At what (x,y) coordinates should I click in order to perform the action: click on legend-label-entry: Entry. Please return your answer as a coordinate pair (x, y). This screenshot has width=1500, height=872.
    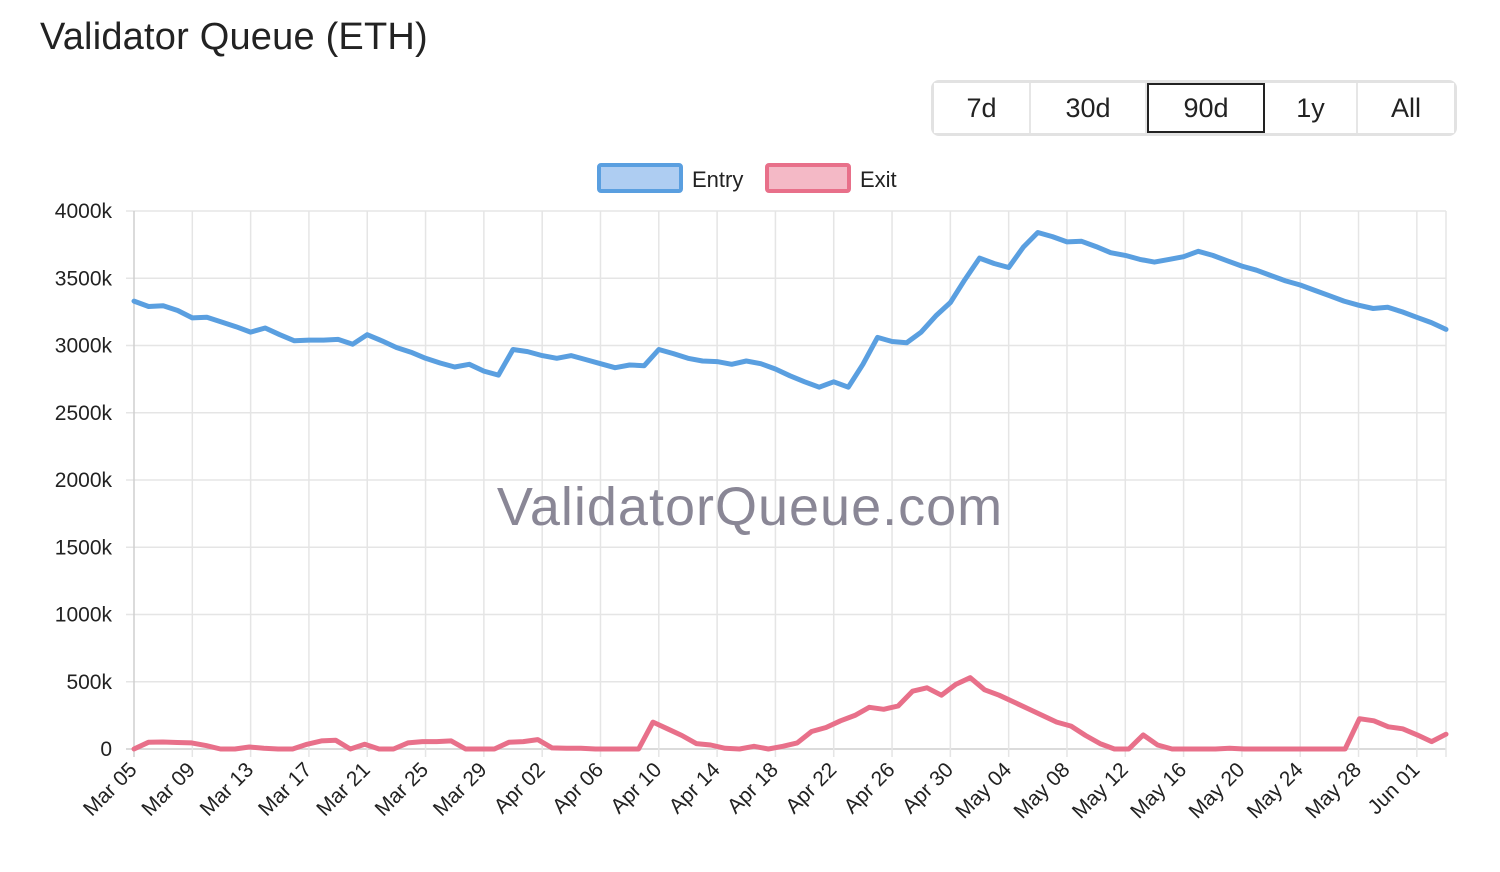
    Looking at the image, I should click on (717, 179).